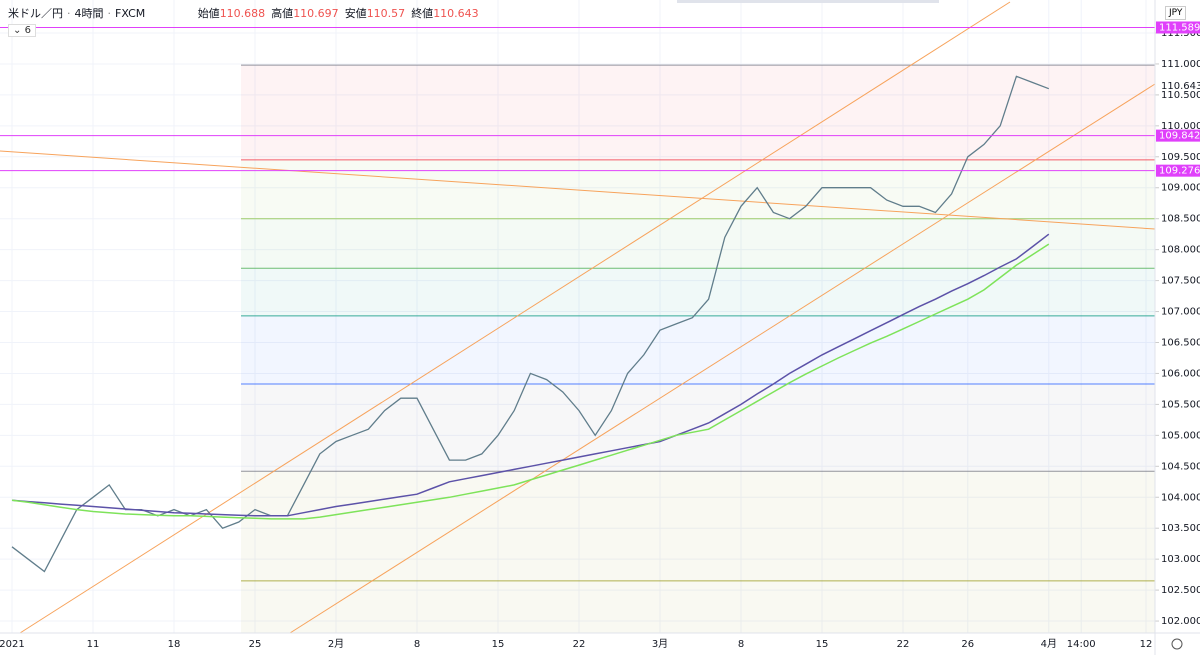 Image resolution: width=1200 pixels, height=659 pixels. I want to click on x-tick-label: 11, so click(93, 644).